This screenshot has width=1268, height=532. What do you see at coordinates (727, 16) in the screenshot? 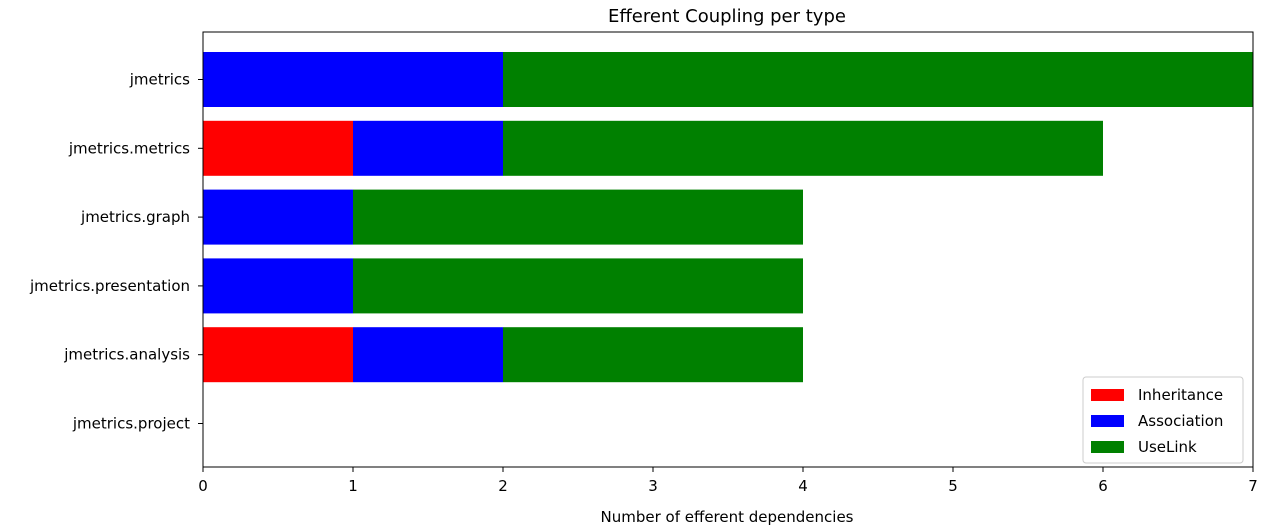
I see `chart-title: Efferent Coupling per type` at bounding box center [727, 16].